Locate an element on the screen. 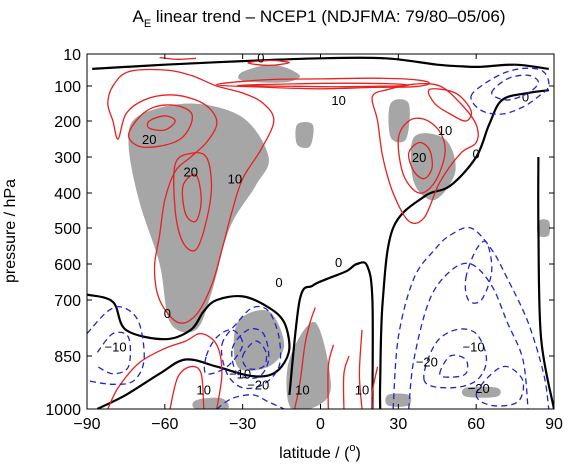  x-tick-label-4: 30 is located at coordinates (398, 424).